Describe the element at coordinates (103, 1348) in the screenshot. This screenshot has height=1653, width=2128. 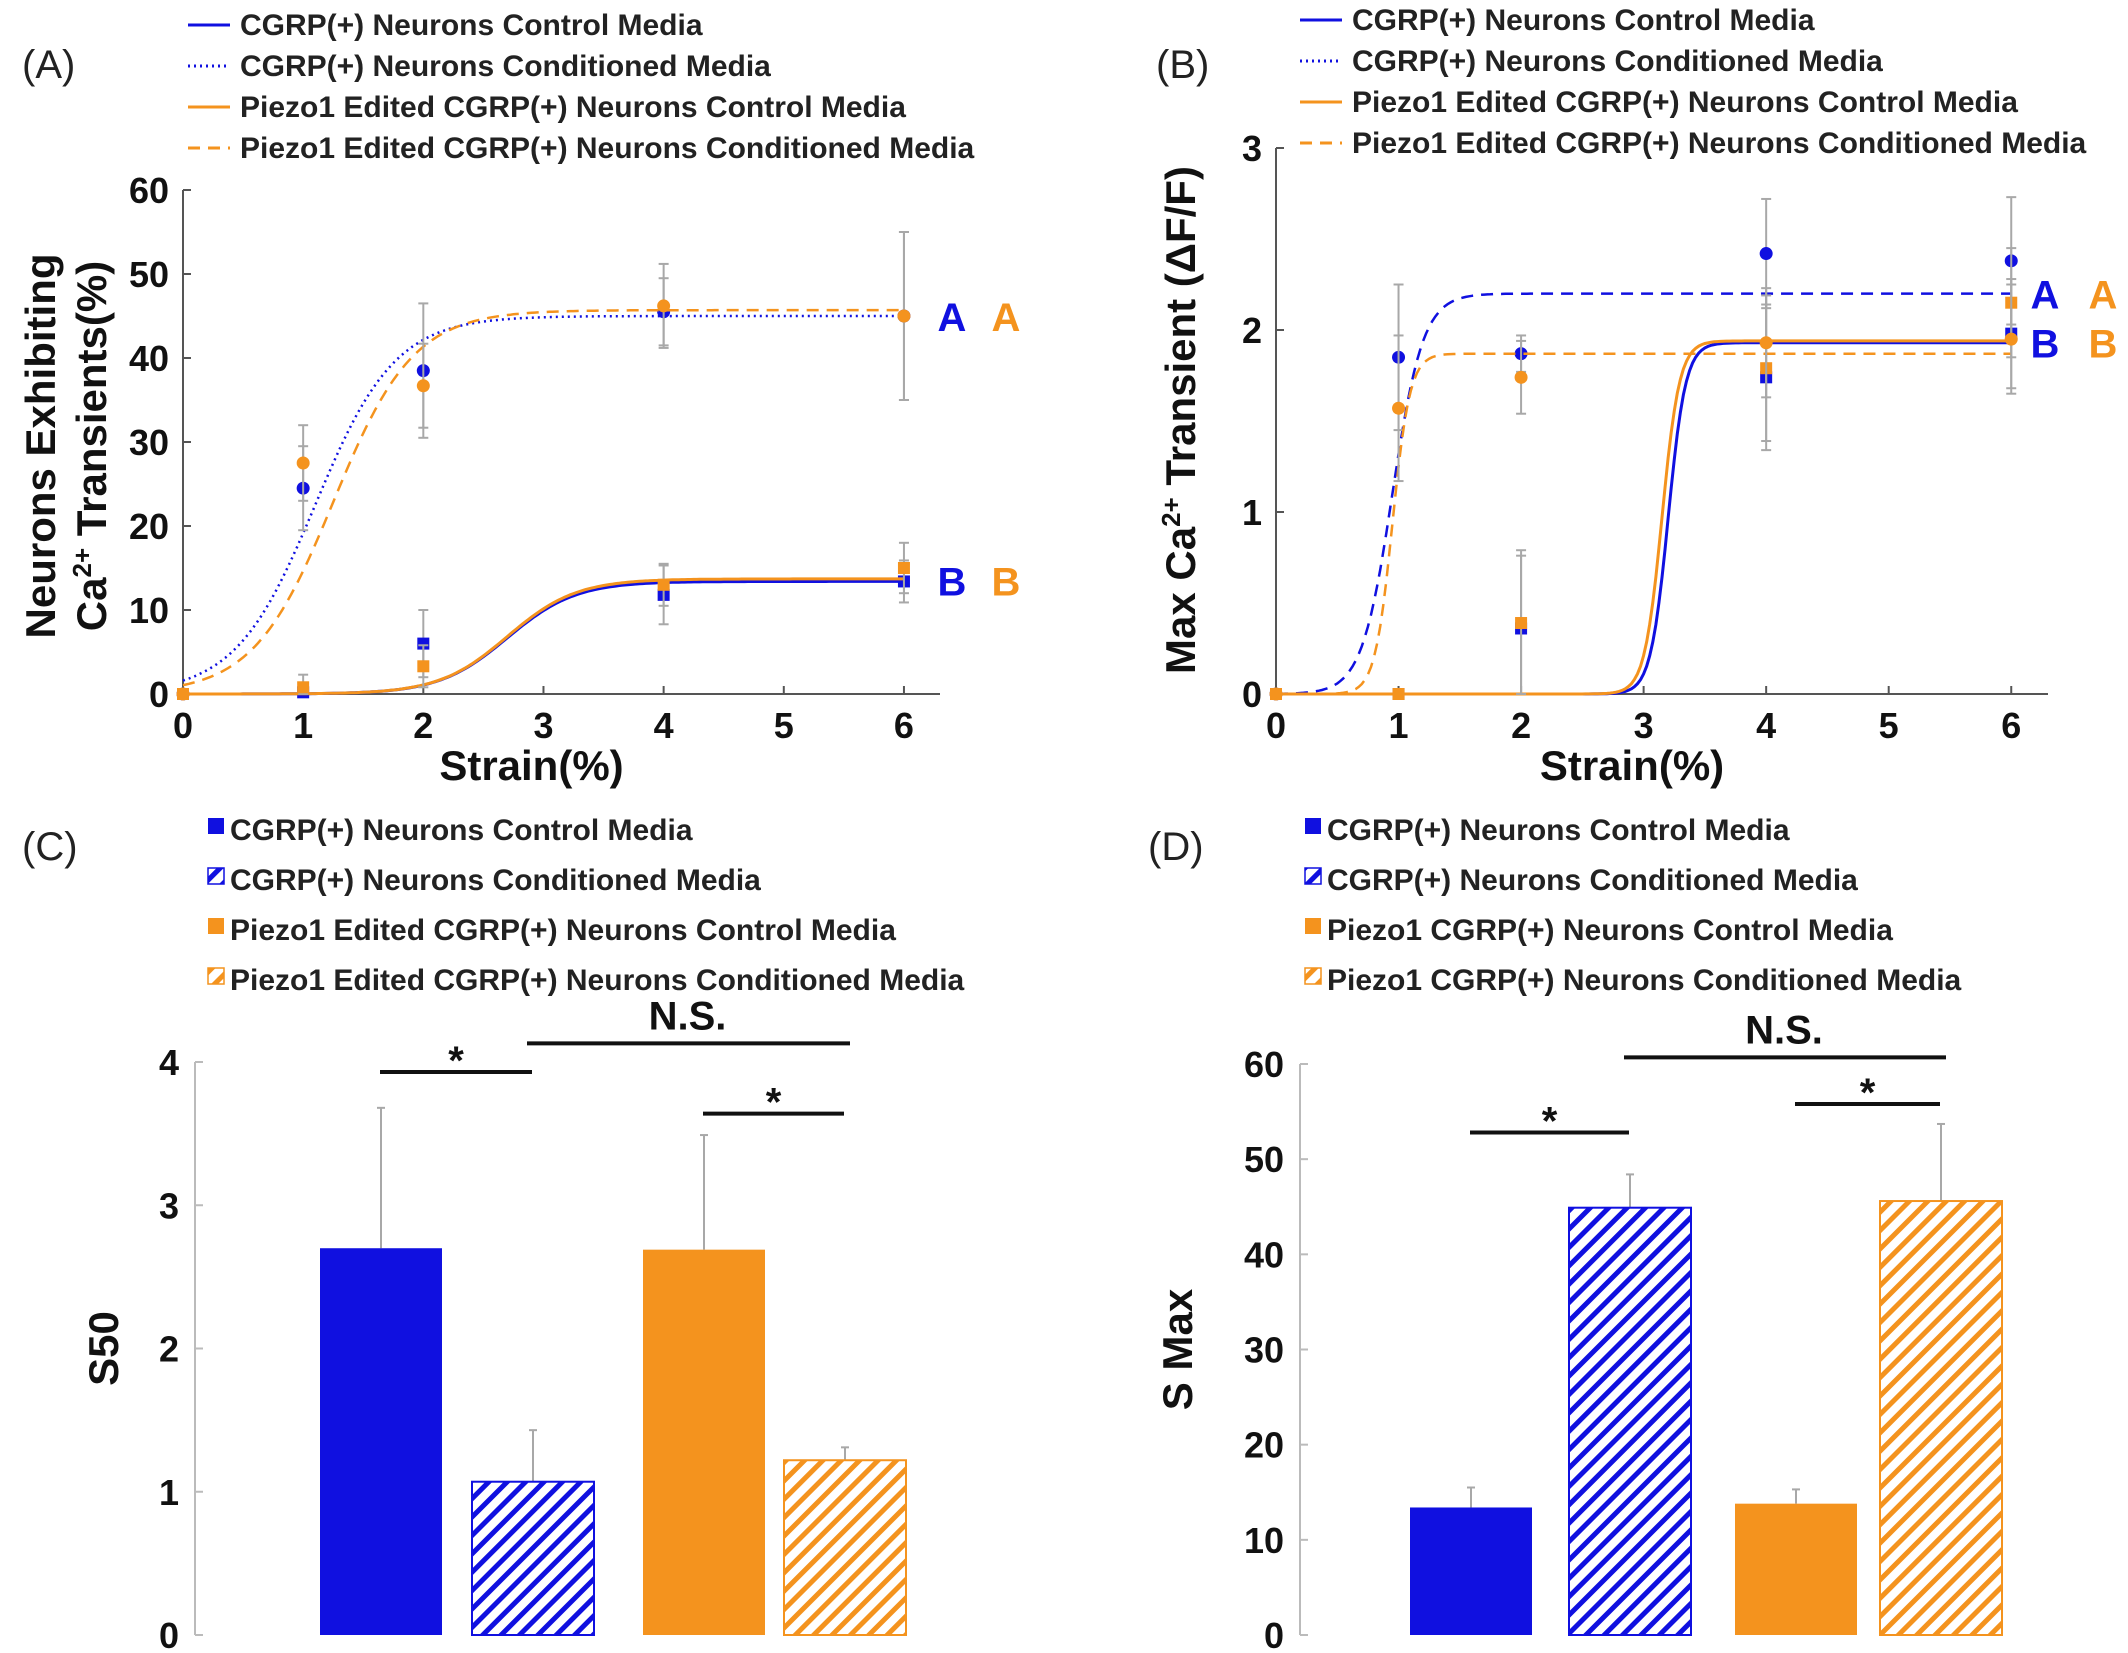
I see `y-axis-label: S50` at that location.